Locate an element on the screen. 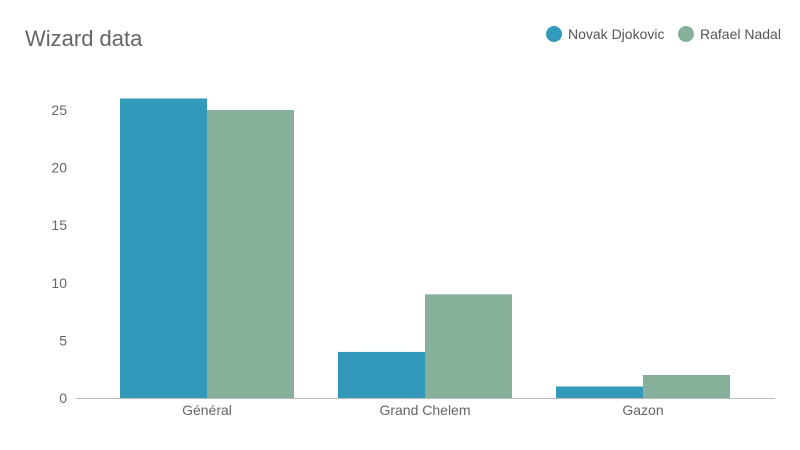 The height and width of the screenshot is (450, 800). y-tick-label-0: 0 is located at coordinates (63, 398).